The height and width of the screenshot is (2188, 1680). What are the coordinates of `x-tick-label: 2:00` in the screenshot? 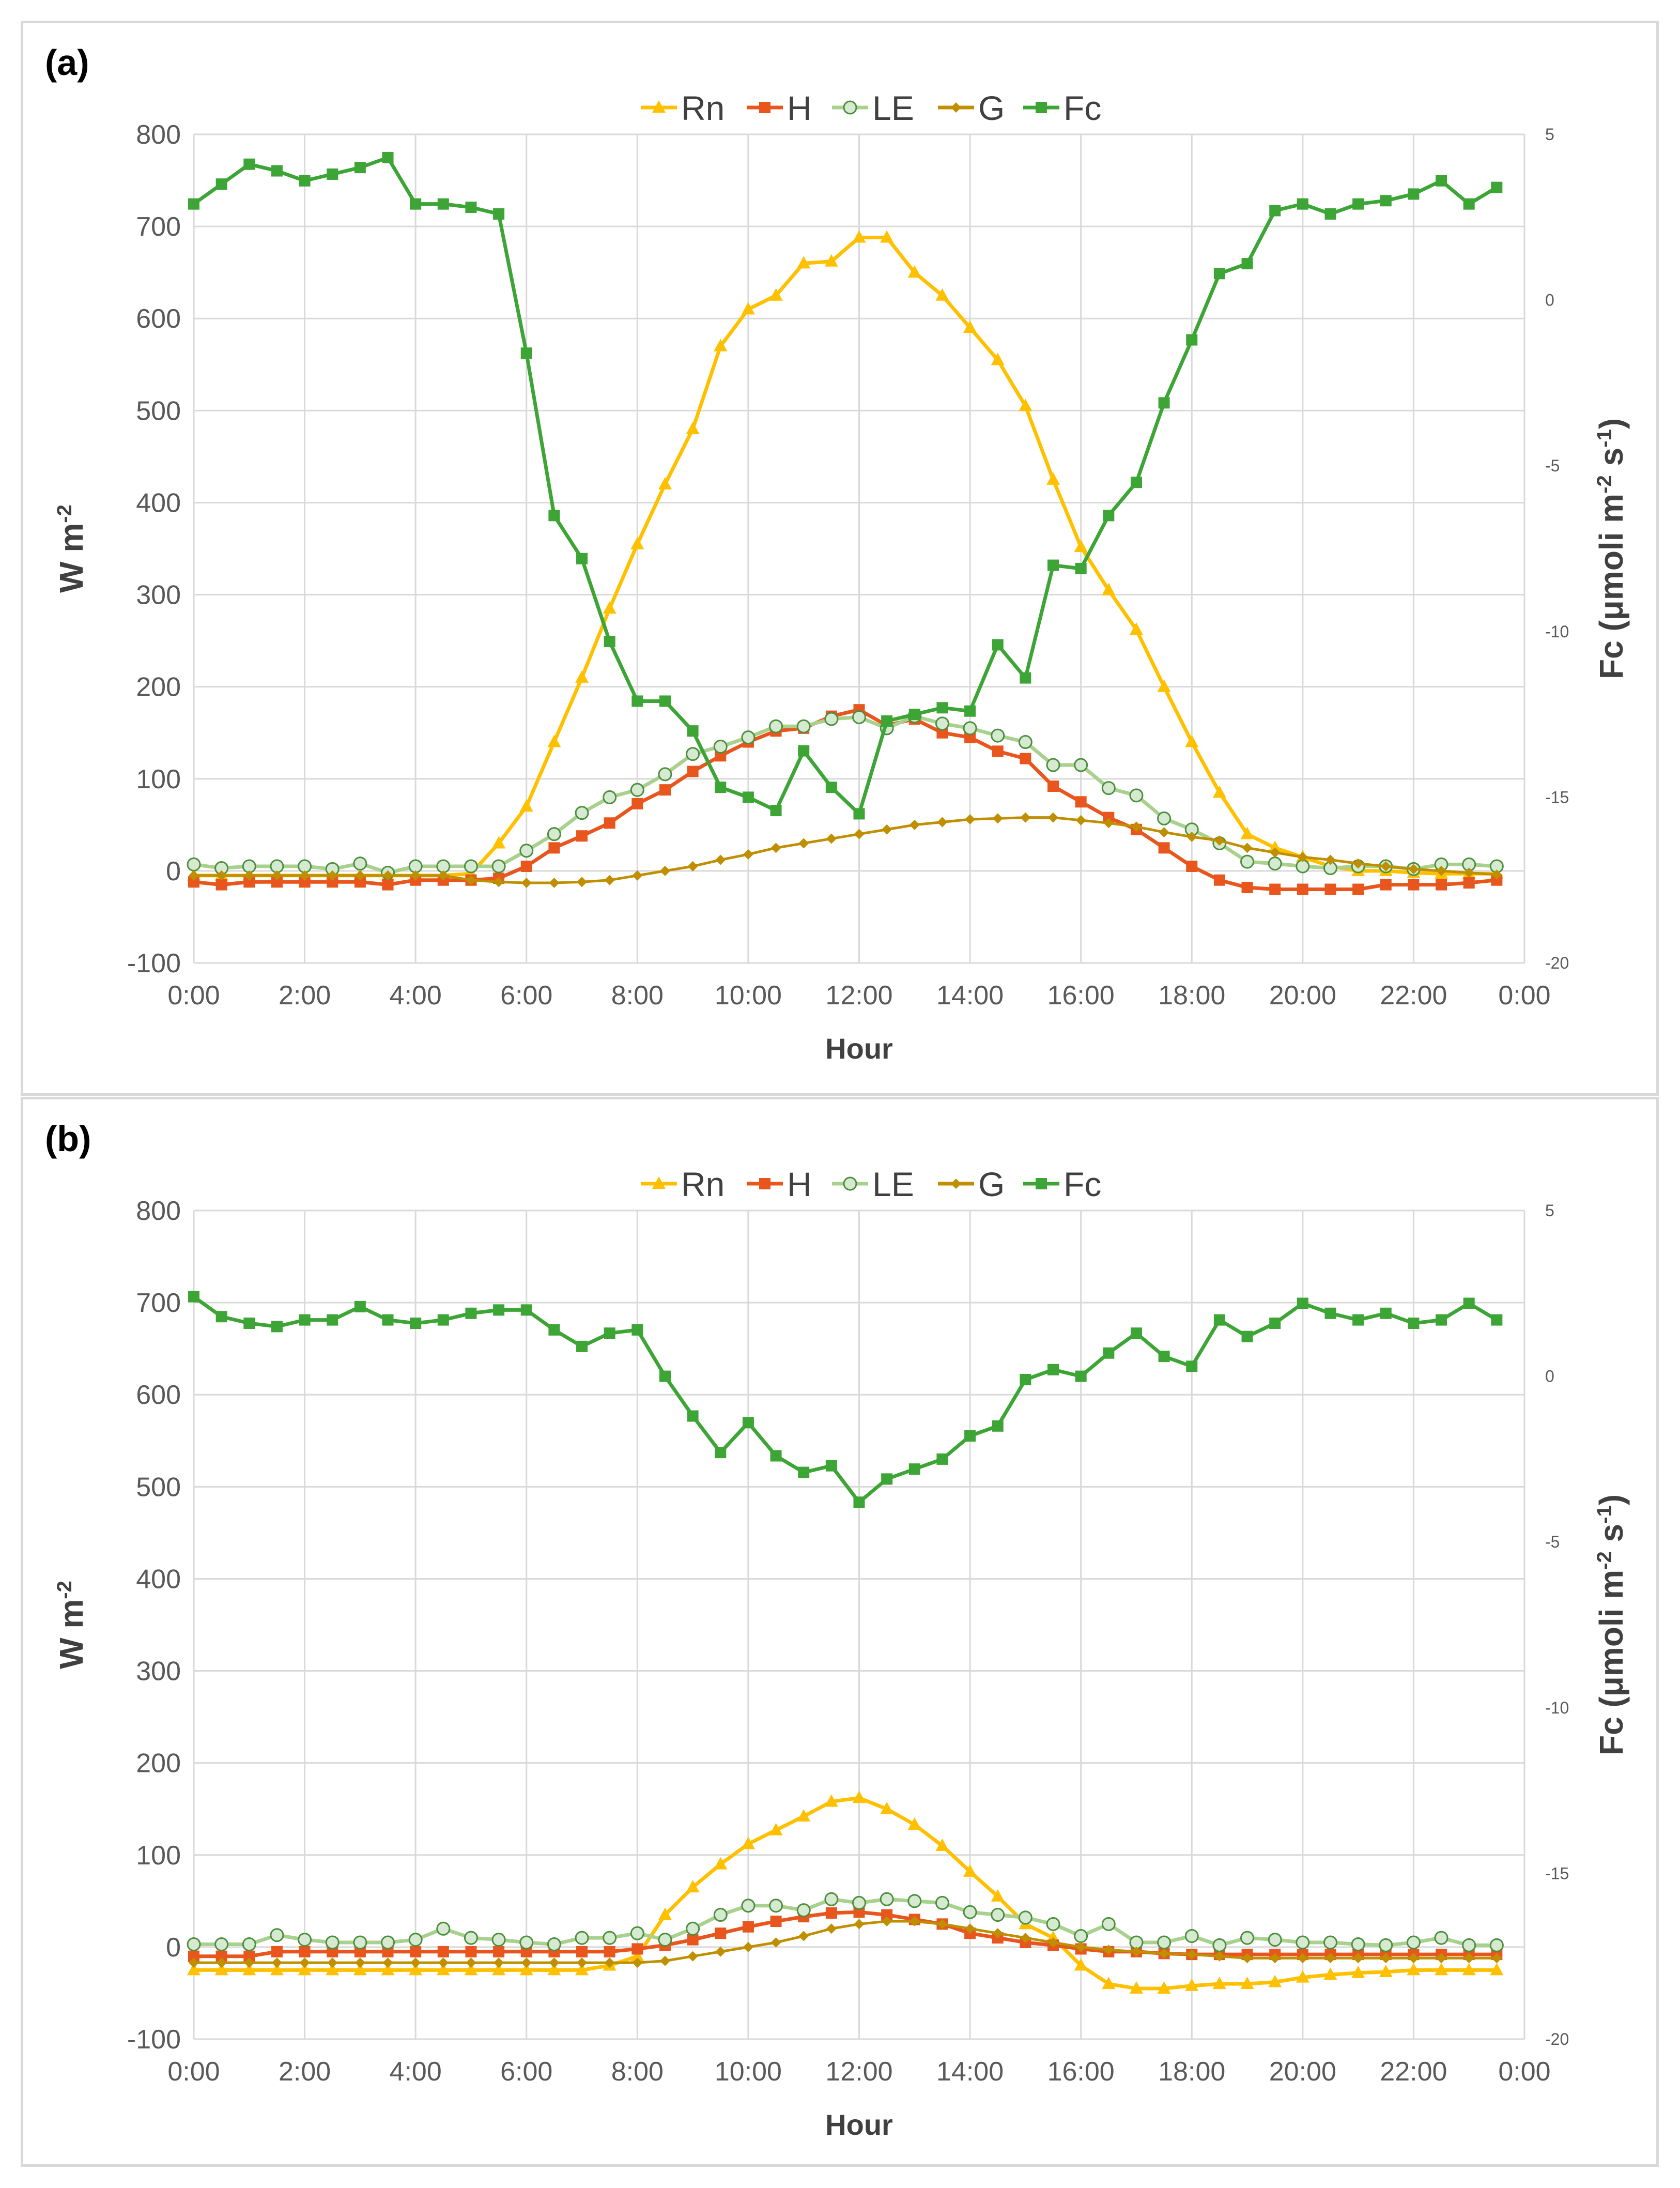 It's located at (305, 2072).